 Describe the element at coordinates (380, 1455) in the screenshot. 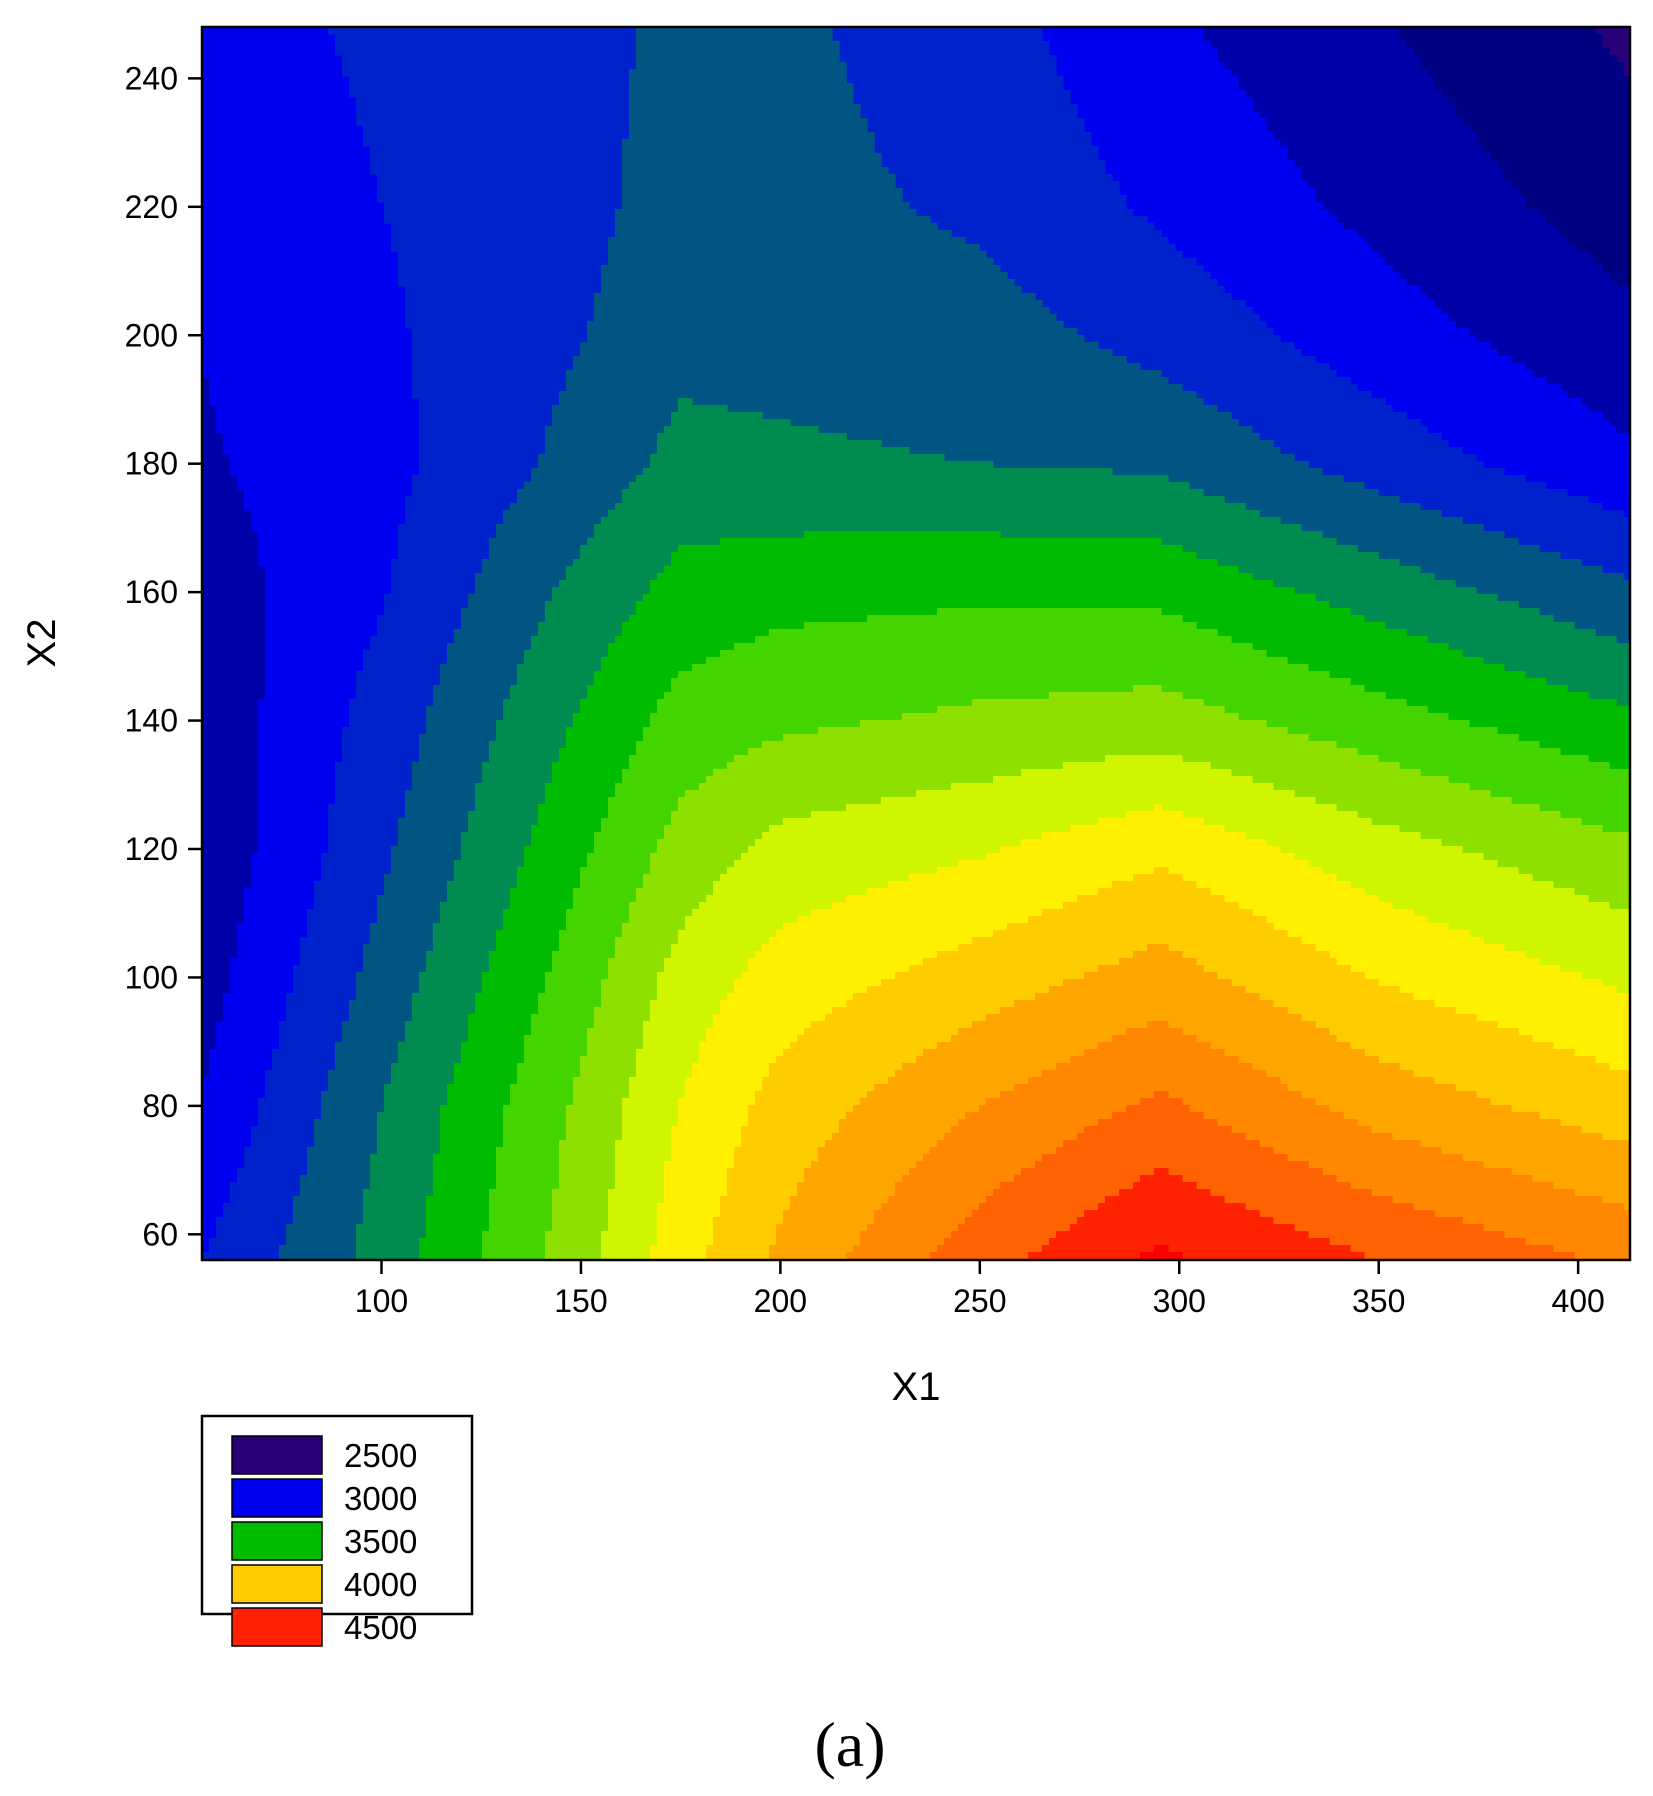

I see `legend-label: 2500` at that location.